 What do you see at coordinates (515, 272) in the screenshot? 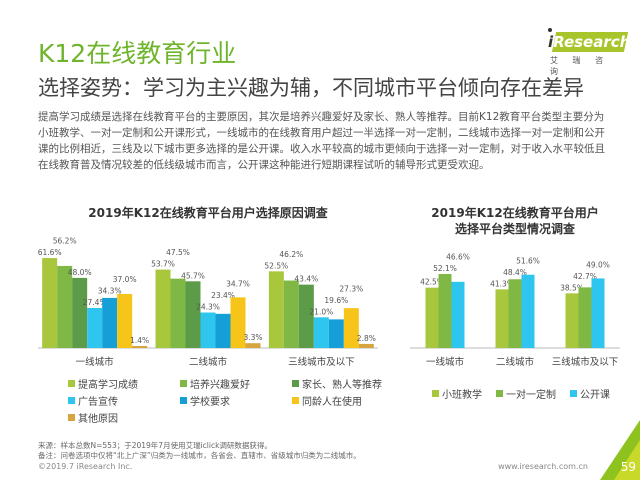
I see `data-label: 48.4%` at bounding box center [515, 272].